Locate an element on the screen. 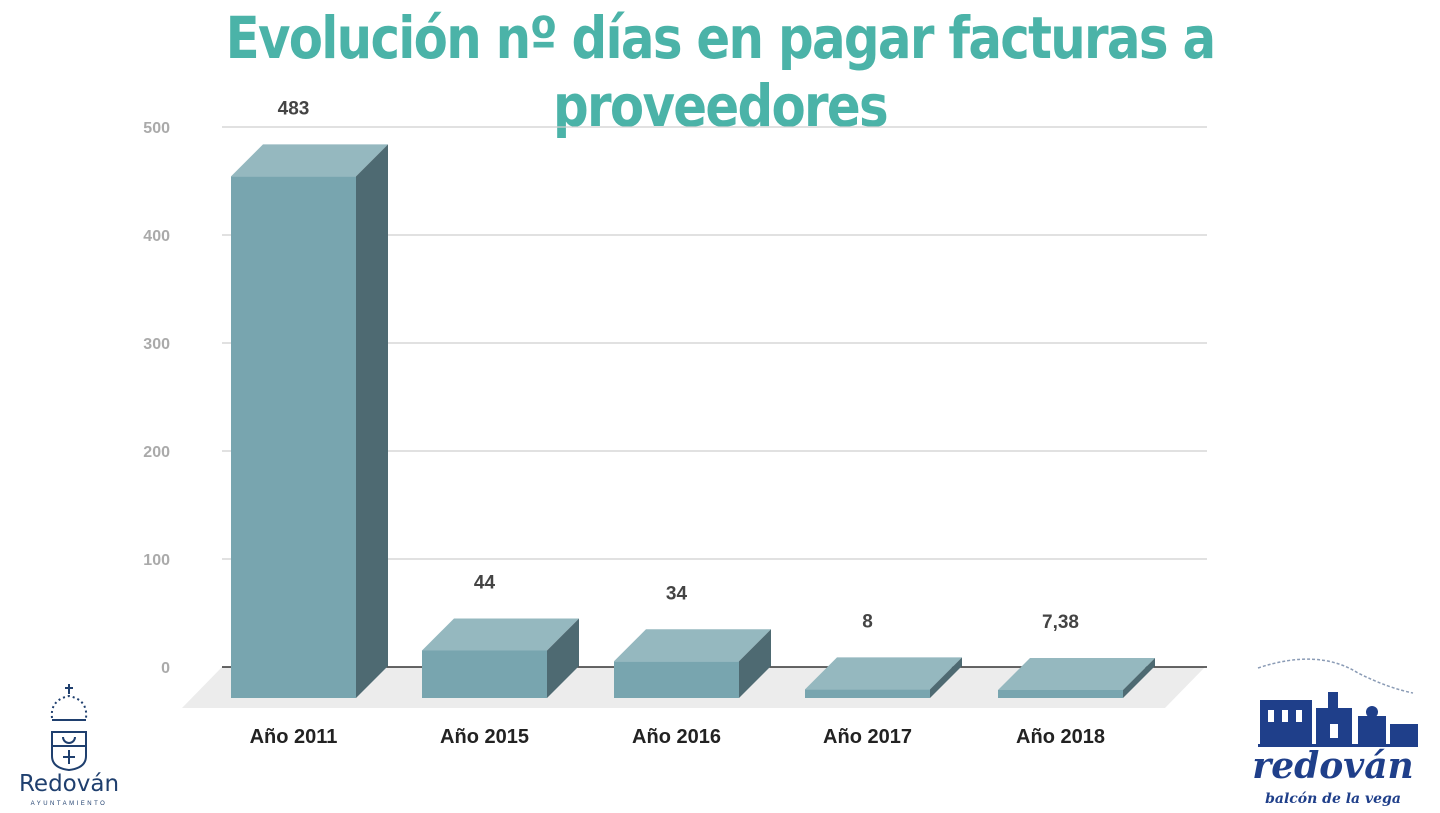 Image resolution: width=1440 pixels, height=813 pixels. data-label: 7,38 is located at coordinates (1060, 622).